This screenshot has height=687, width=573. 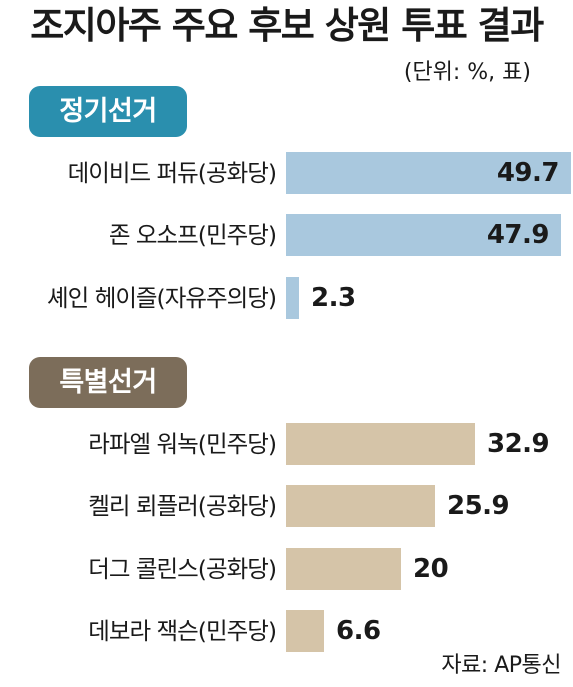 What do you see at coordinates (182, 444) in the screenshot?
I see `candidate-label: 라파엘 워녹(민주당)` at bounding box center [182, 444].